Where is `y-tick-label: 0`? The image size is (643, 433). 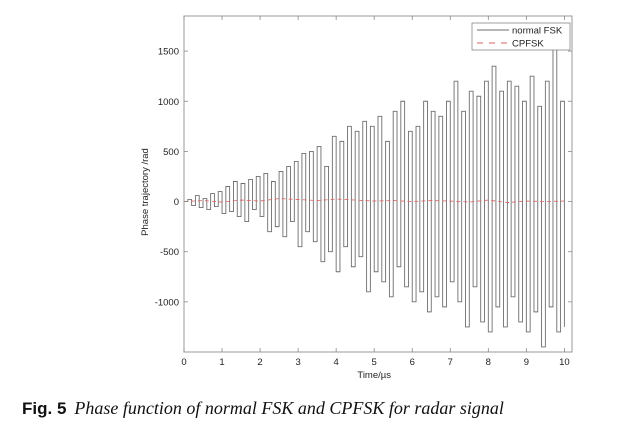 y-tick-label: 0 is located at coordinates (176, 202).